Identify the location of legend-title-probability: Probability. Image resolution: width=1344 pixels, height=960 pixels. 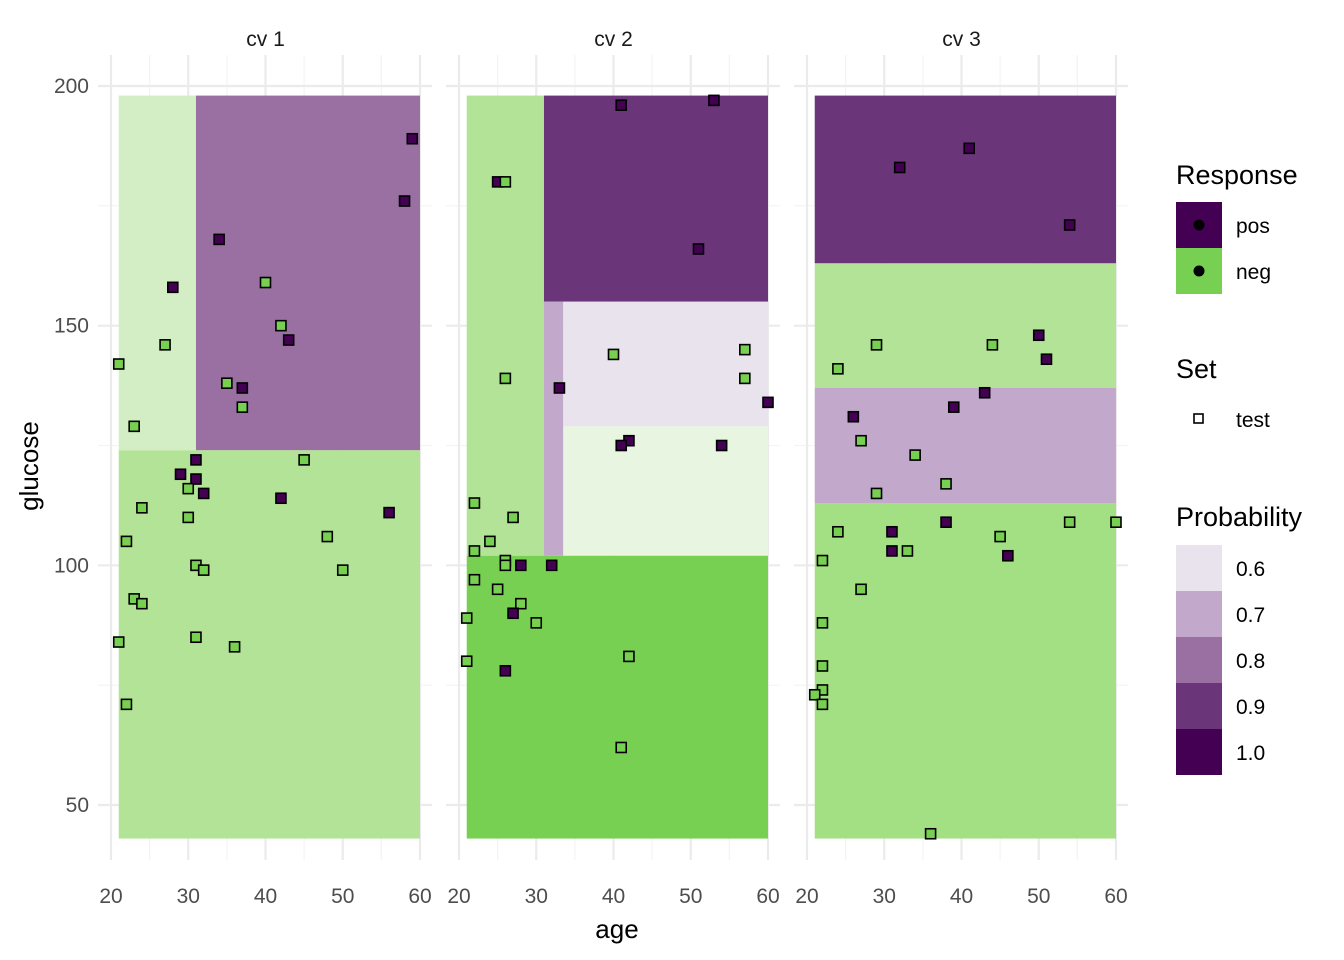
(1239, 517).